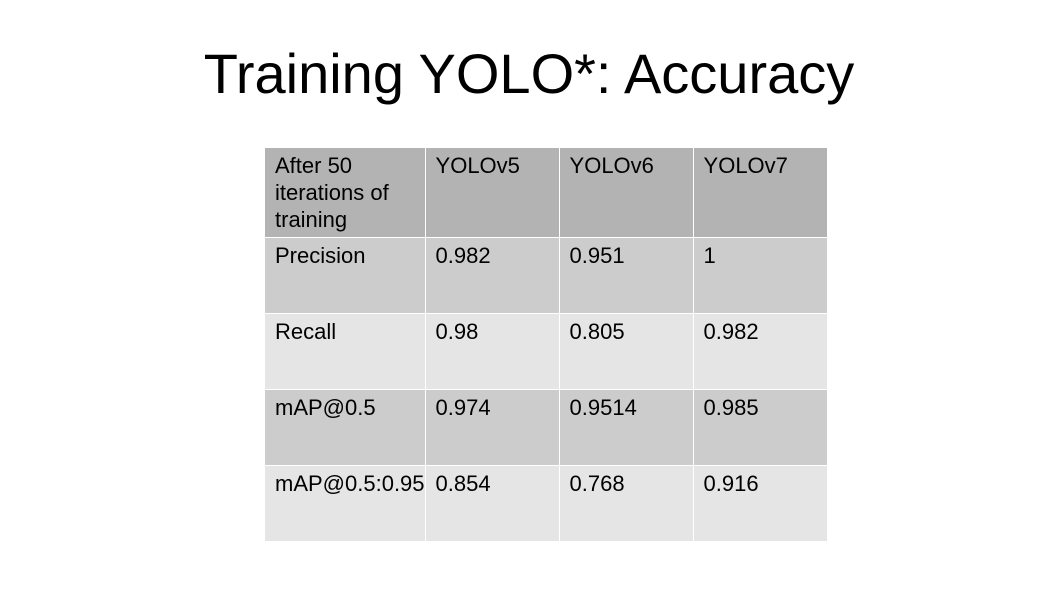 This screenshot has height=595, width=1058. I want to click on cell-map50-yolov7: 0.985, so click(759, 427).